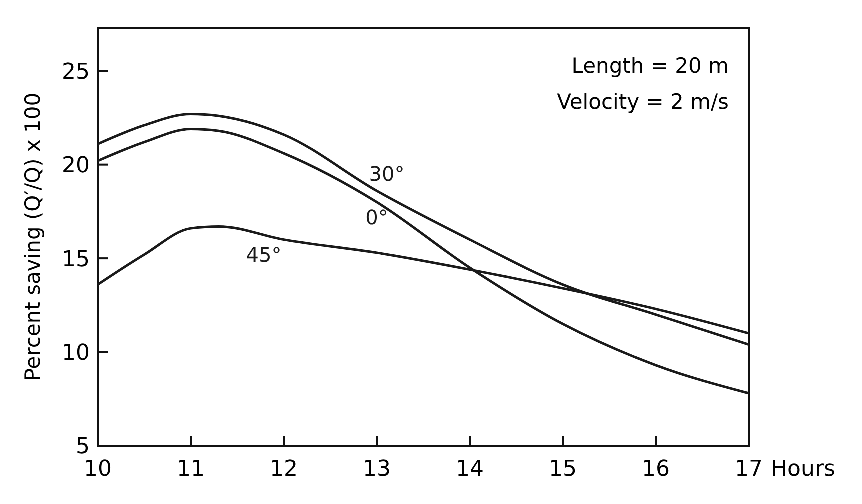 The height and width of the screenshot is (504, 862). Describe the element at coordinates (33, 237) in the screenshot. I see `y-axis-title: Percent saving (Q′/Q) x 100` at that location.